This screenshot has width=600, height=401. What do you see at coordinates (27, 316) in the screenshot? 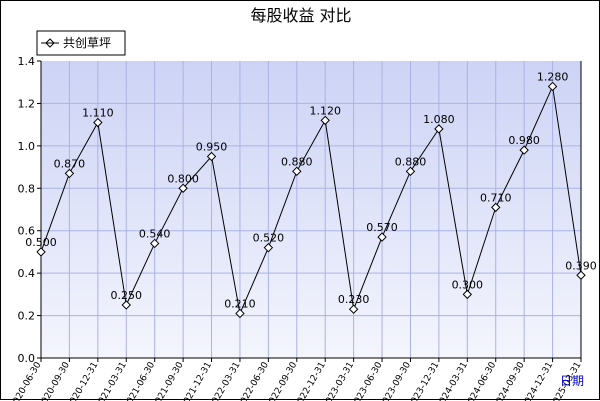
I see `y-tick-label: 0.2` at bounding box center [27, 316].